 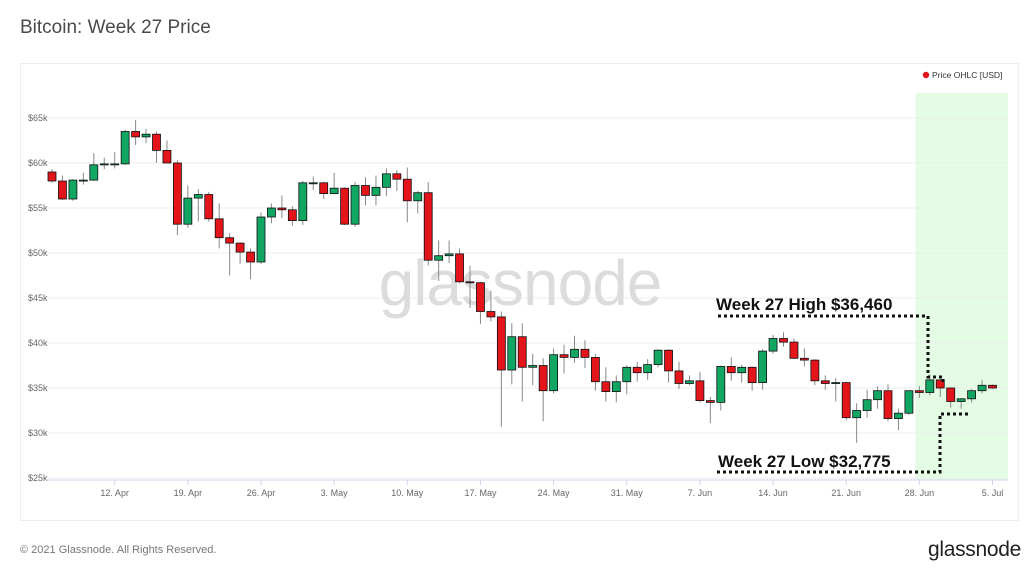 I want to click on x-tick-label: 21. Jun, so click(x=846, y=493).